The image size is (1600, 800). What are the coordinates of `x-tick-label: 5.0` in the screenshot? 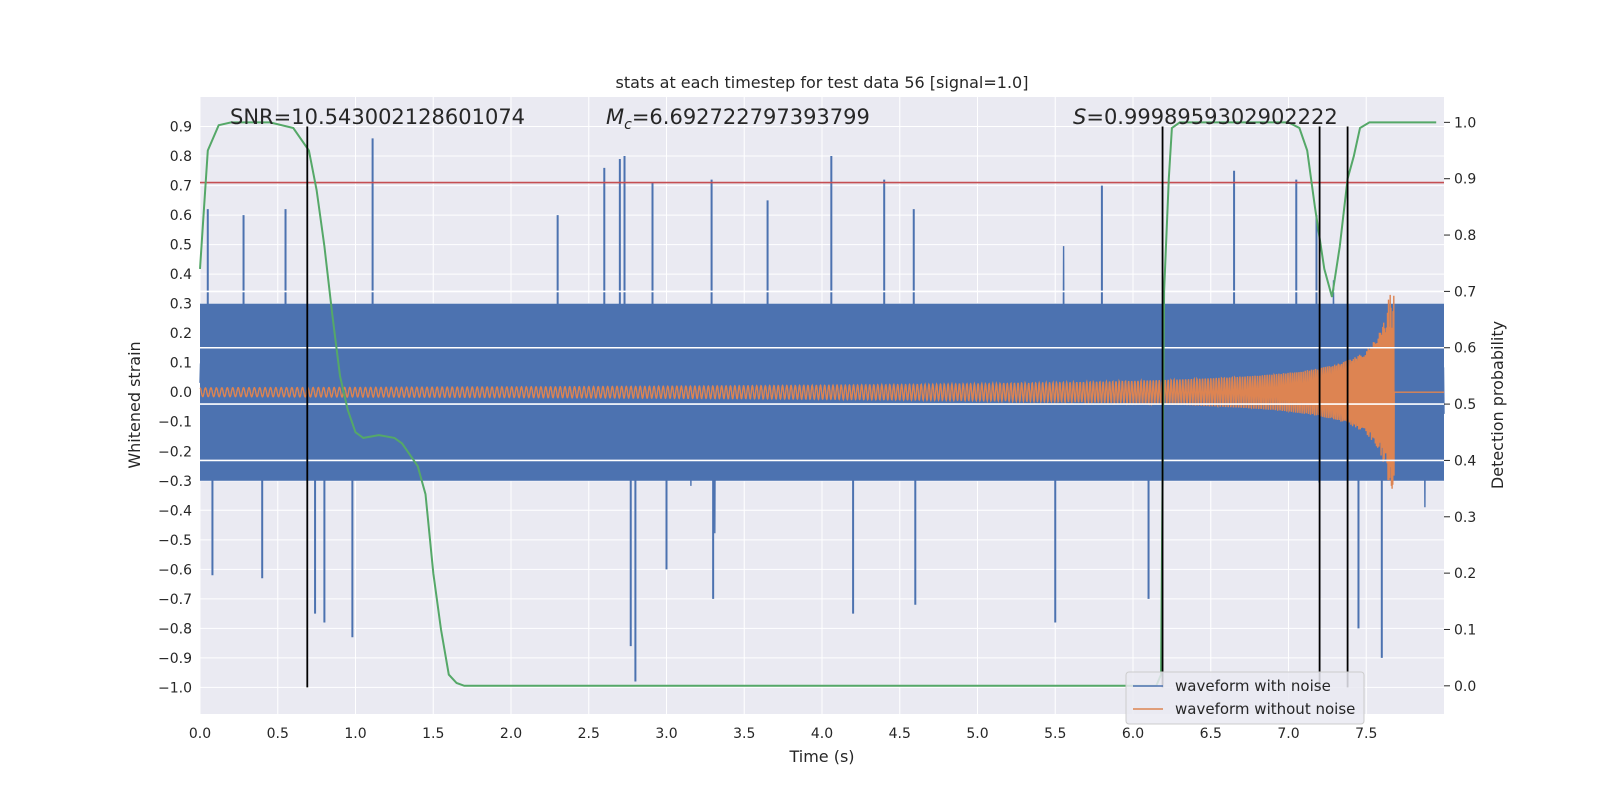 It's located at (977, 734).